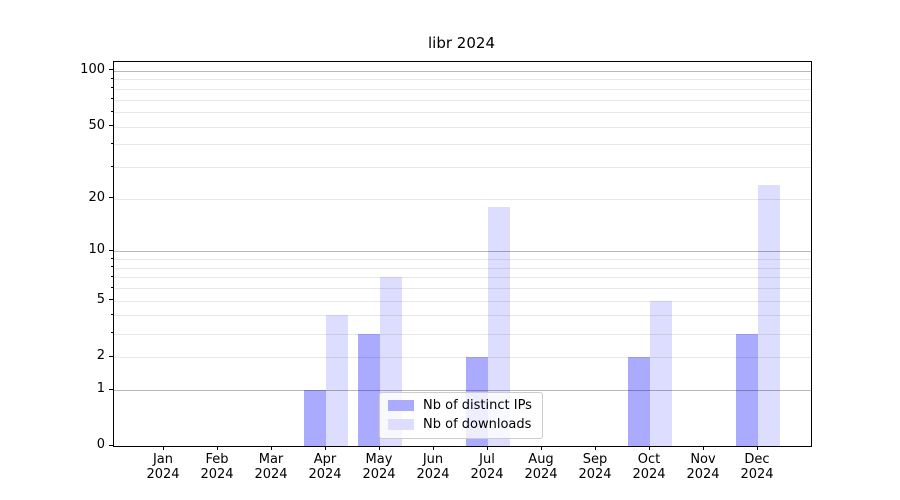 Image resolution: width=900 pixels, height=500 pixels. Describe the element at coordinates (639, 401) in the screenshot. I see `bar-nb-of-distinct-ips-oct` at that location.